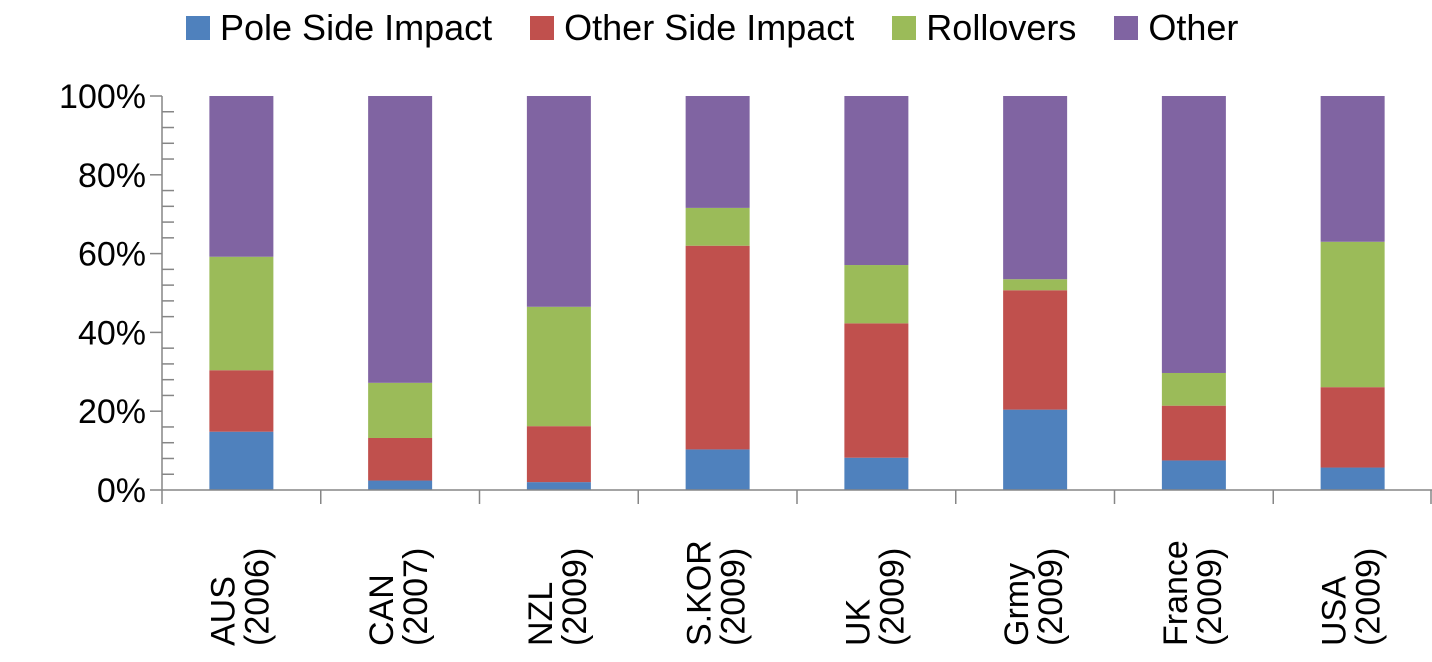  What do you see at coordinates (1335, 611) in the screenshot?
I see `x-tick-label: USA` at bounding box center [1335, 611].